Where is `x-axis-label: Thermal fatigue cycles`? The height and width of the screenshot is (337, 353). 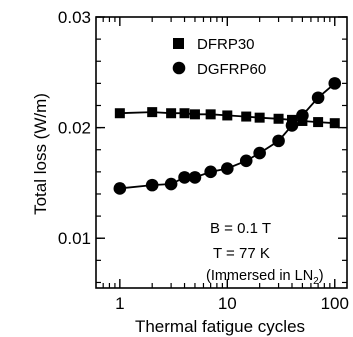 x-axis-label: Thermal fatigue cycles is located at coordinates (220, 326).